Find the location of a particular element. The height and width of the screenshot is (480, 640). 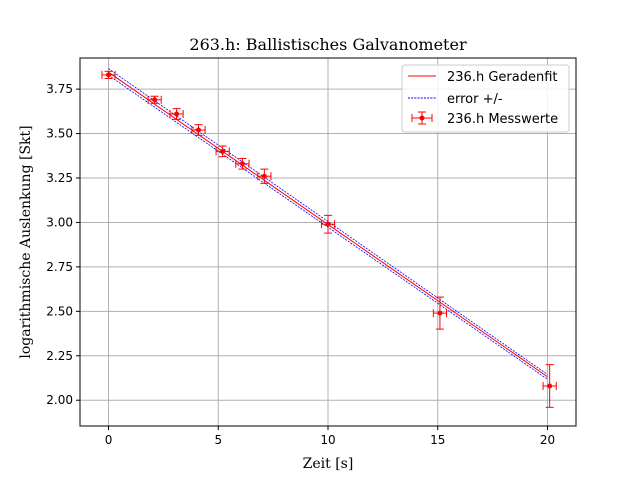

chart-title: 263.h: Ballistisches Galvanometer is located at coordinates (328, 44).